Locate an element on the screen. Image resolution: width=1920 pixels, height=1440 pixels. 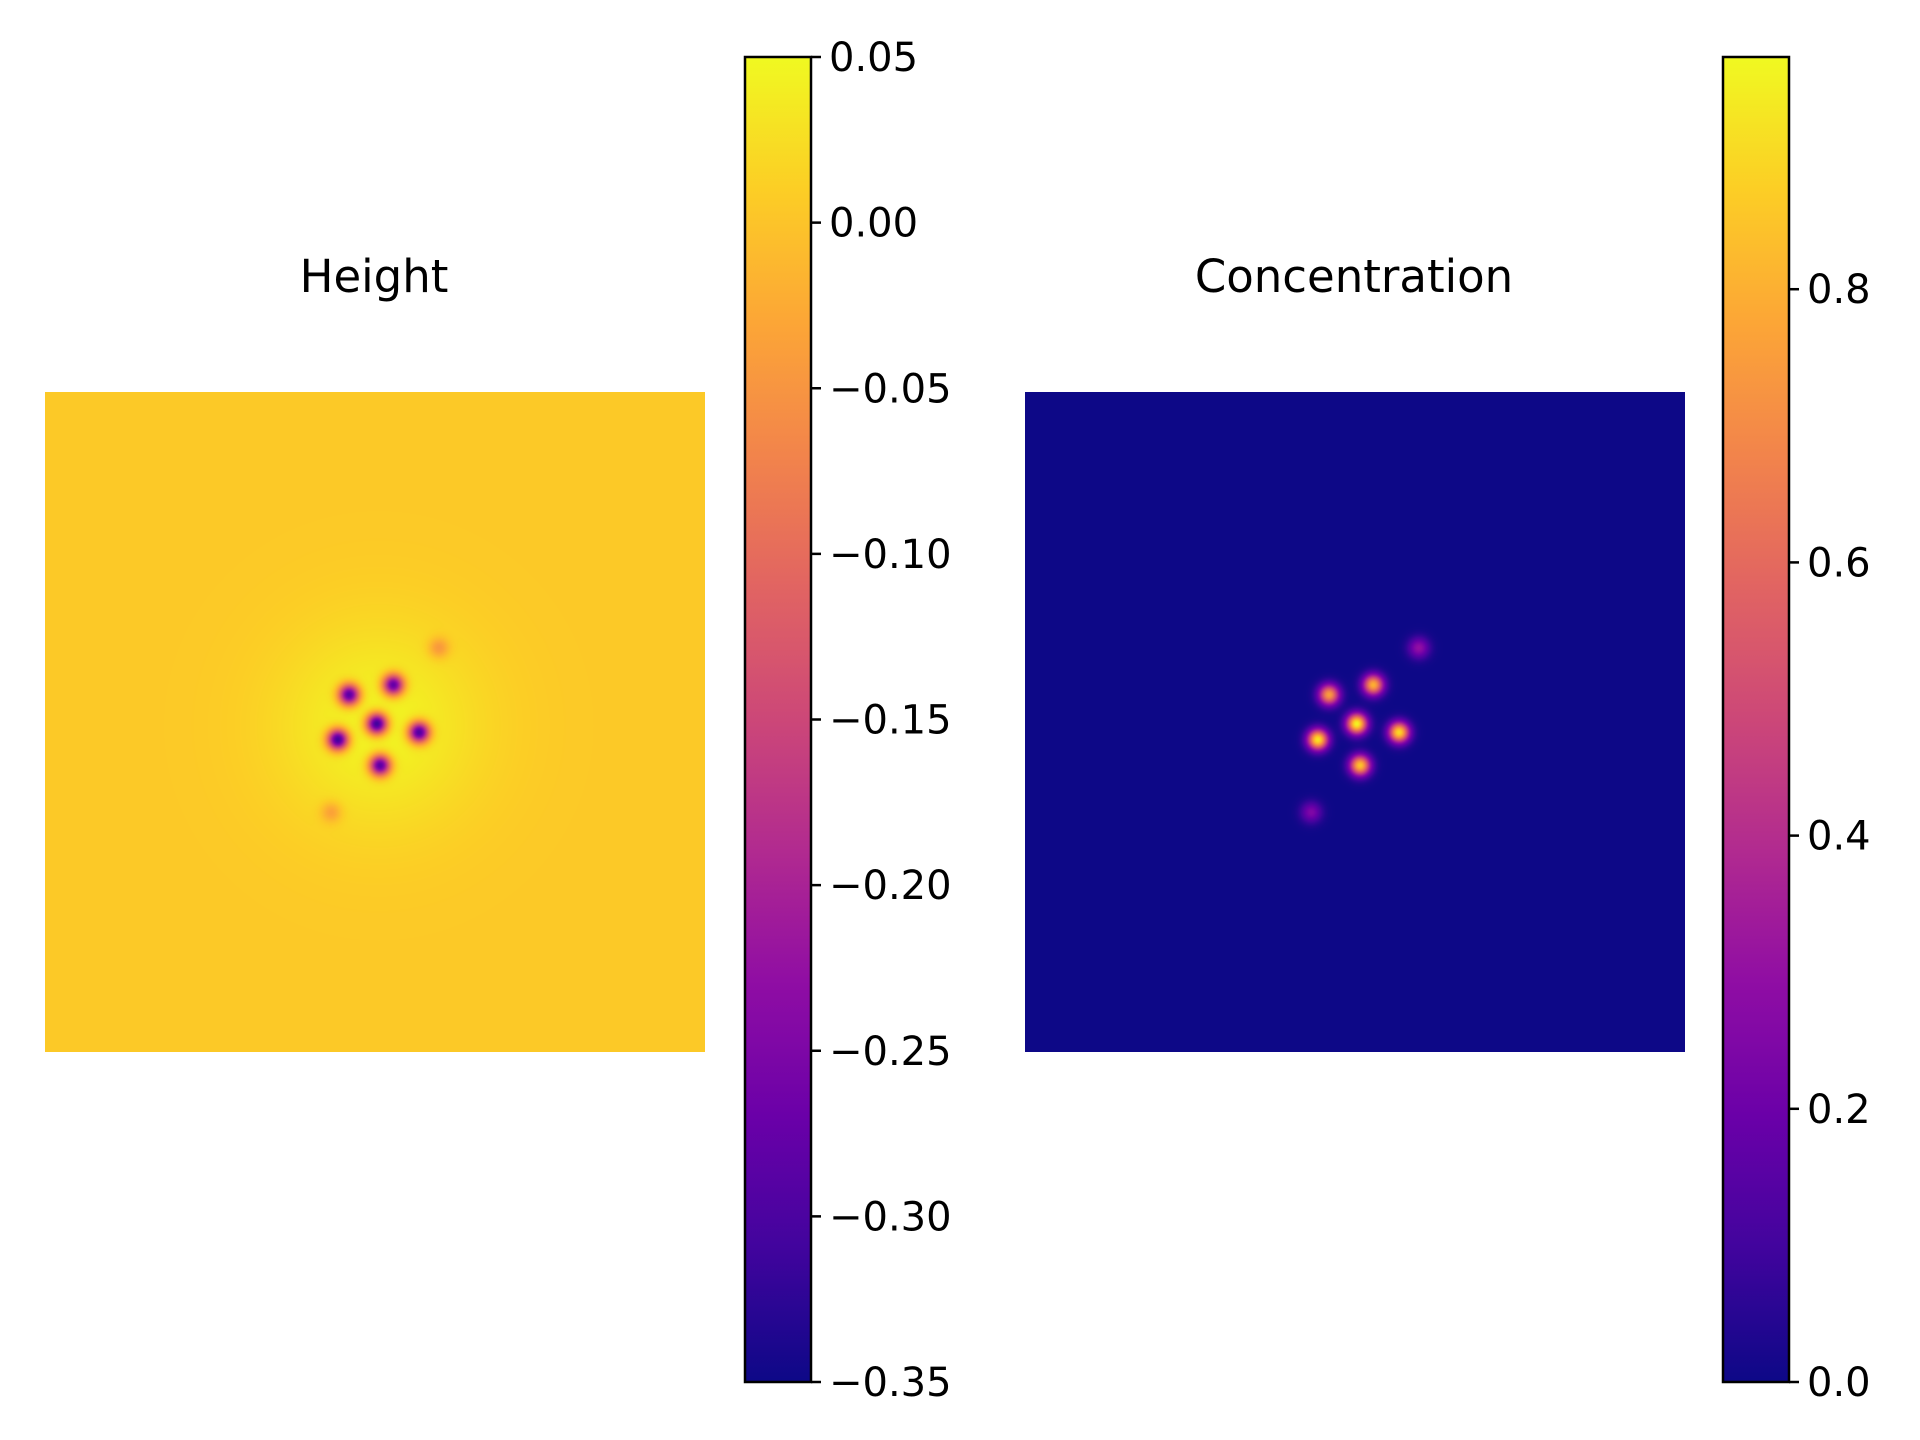
colorbar-tick-label: −0.30 is located at coordinates (890, 1217).